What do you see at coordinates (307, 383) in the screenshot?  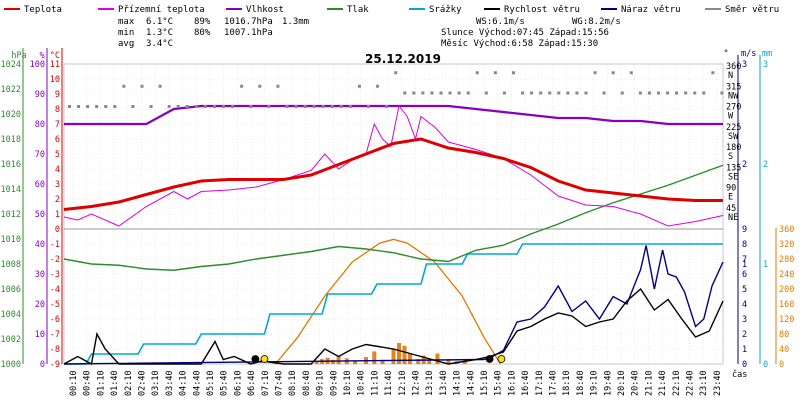 I see `time-tick-label: 08:40` at bounding box center [307, 383].